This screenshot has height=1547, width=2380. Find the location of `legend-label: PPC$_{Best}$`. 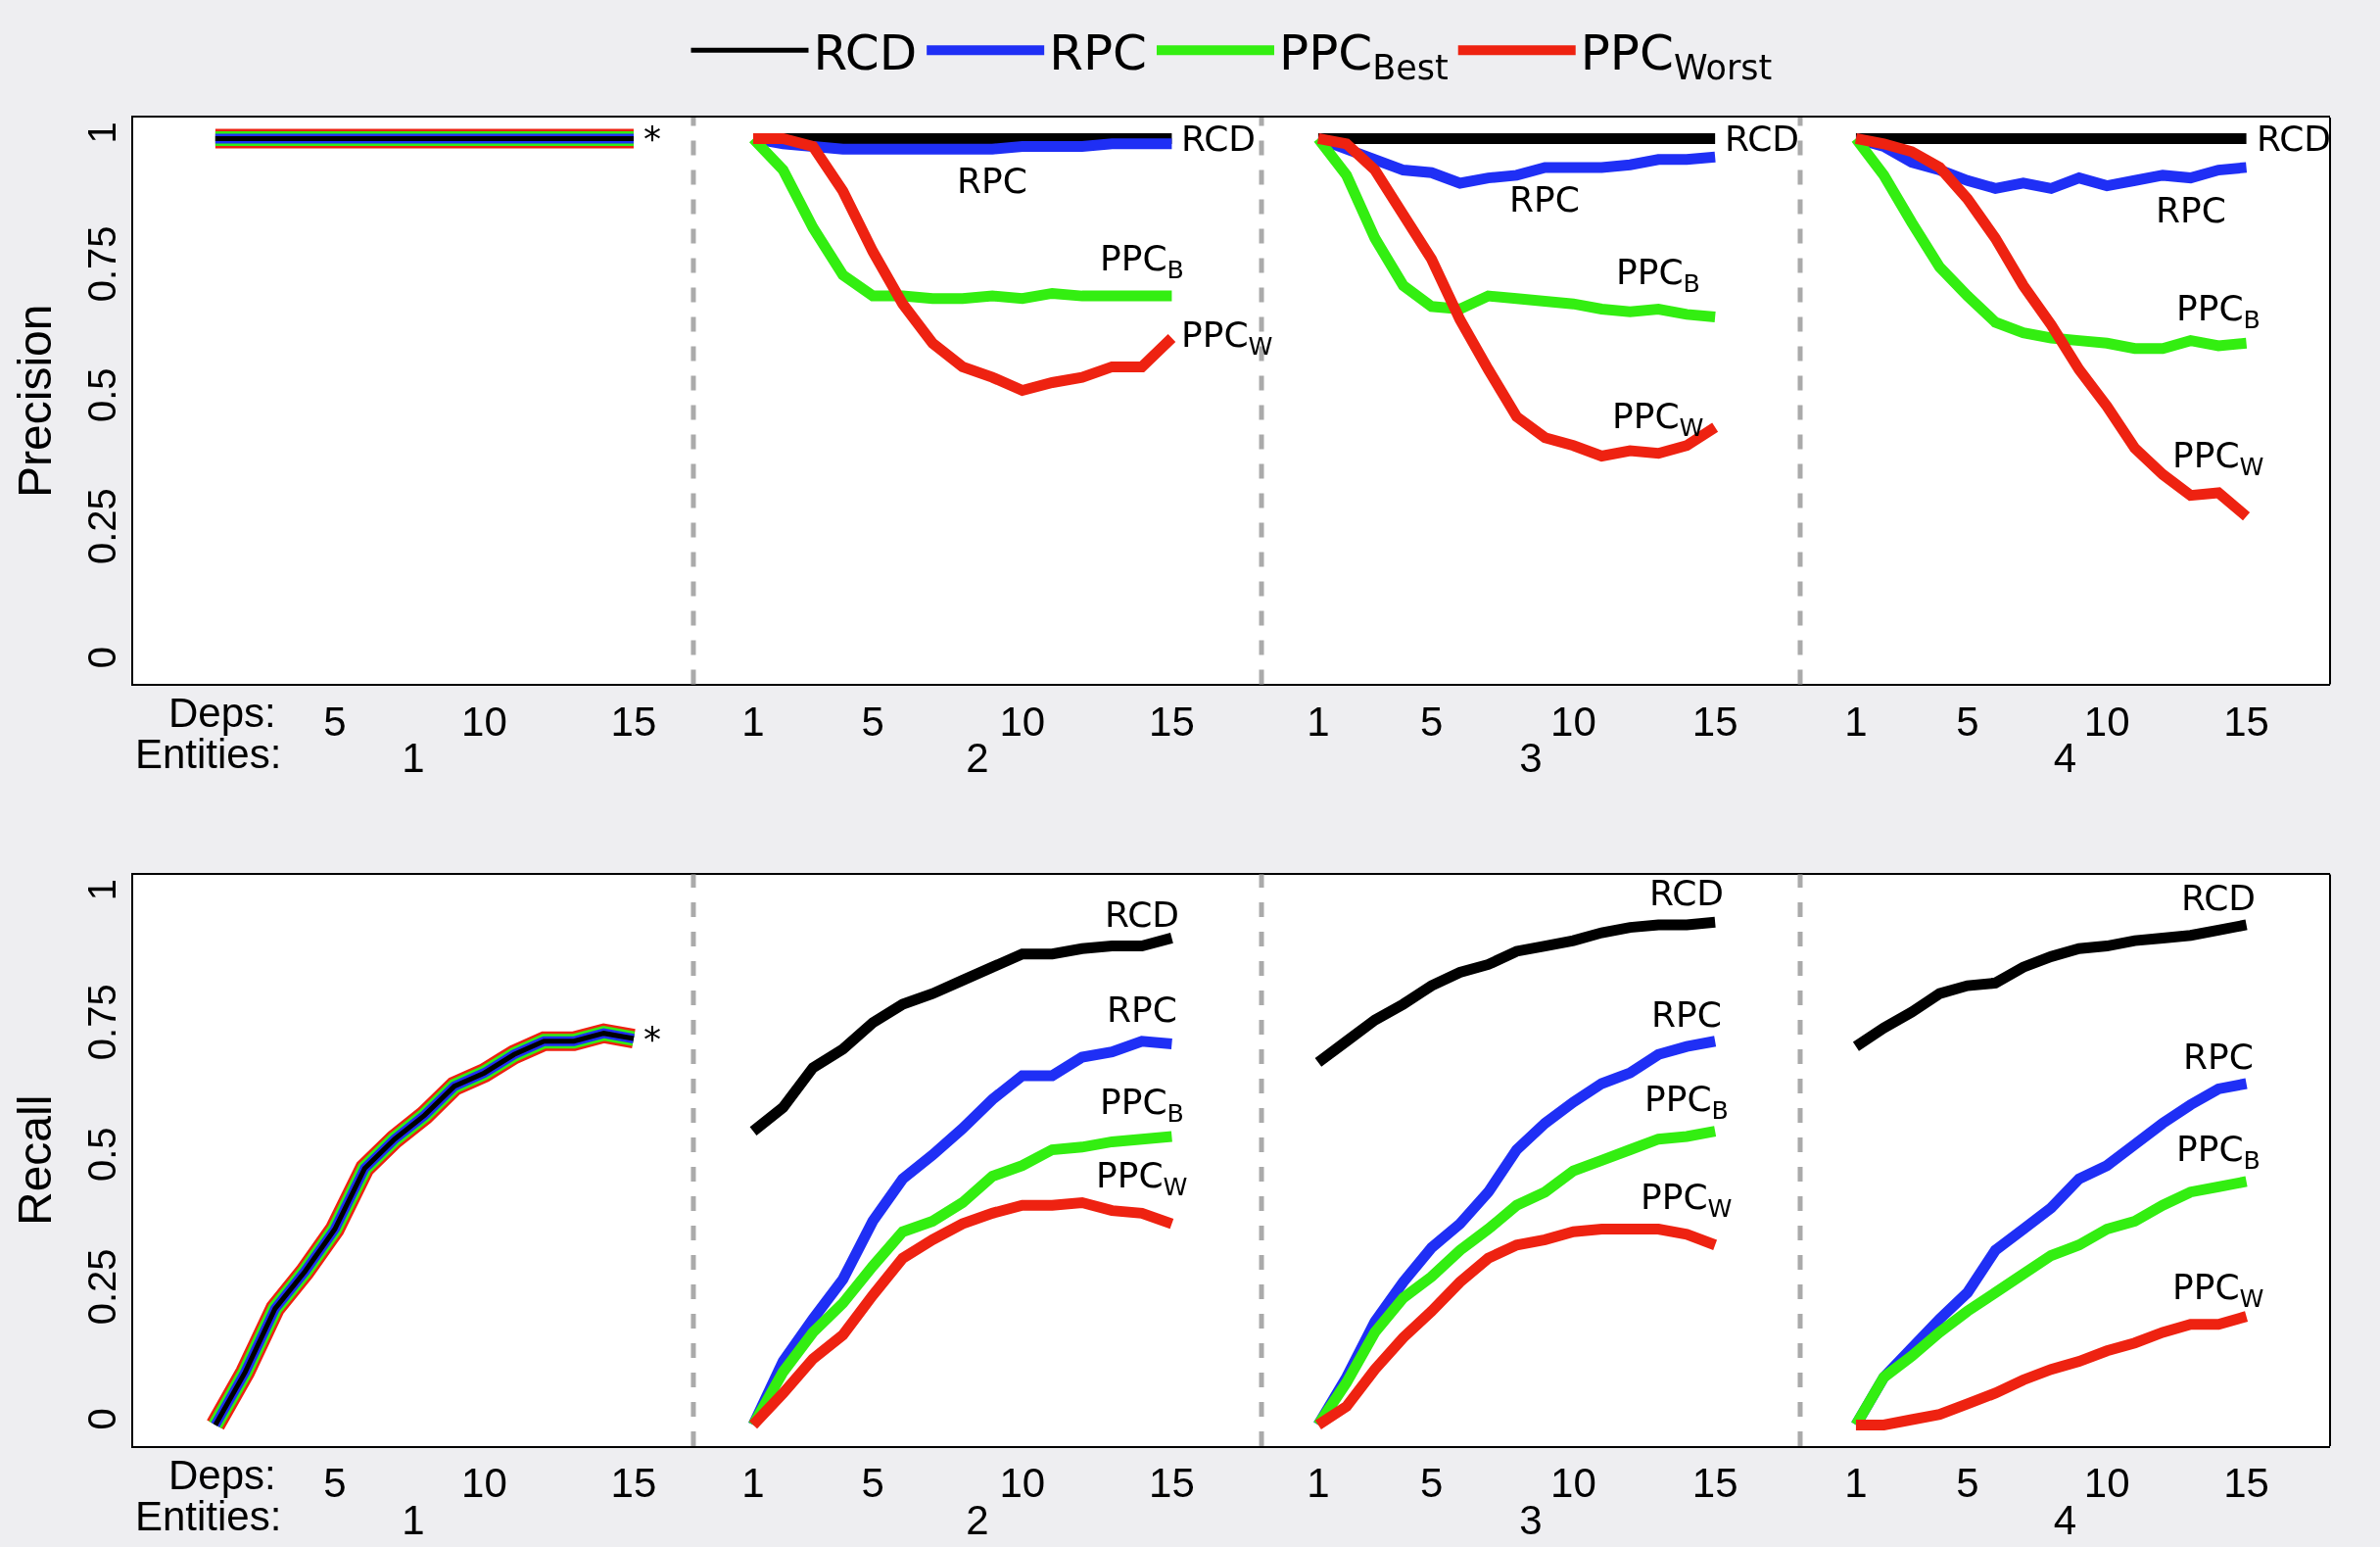

legend-label: PPC$_{Best}$ is located at coordinates (1363, 56).